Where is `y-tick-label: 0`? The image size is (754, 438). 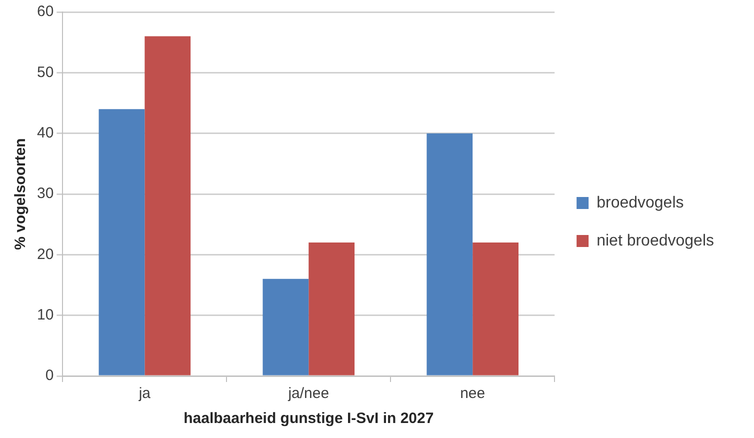 y-tick-label: 0 is located at coordinates (49, 375).